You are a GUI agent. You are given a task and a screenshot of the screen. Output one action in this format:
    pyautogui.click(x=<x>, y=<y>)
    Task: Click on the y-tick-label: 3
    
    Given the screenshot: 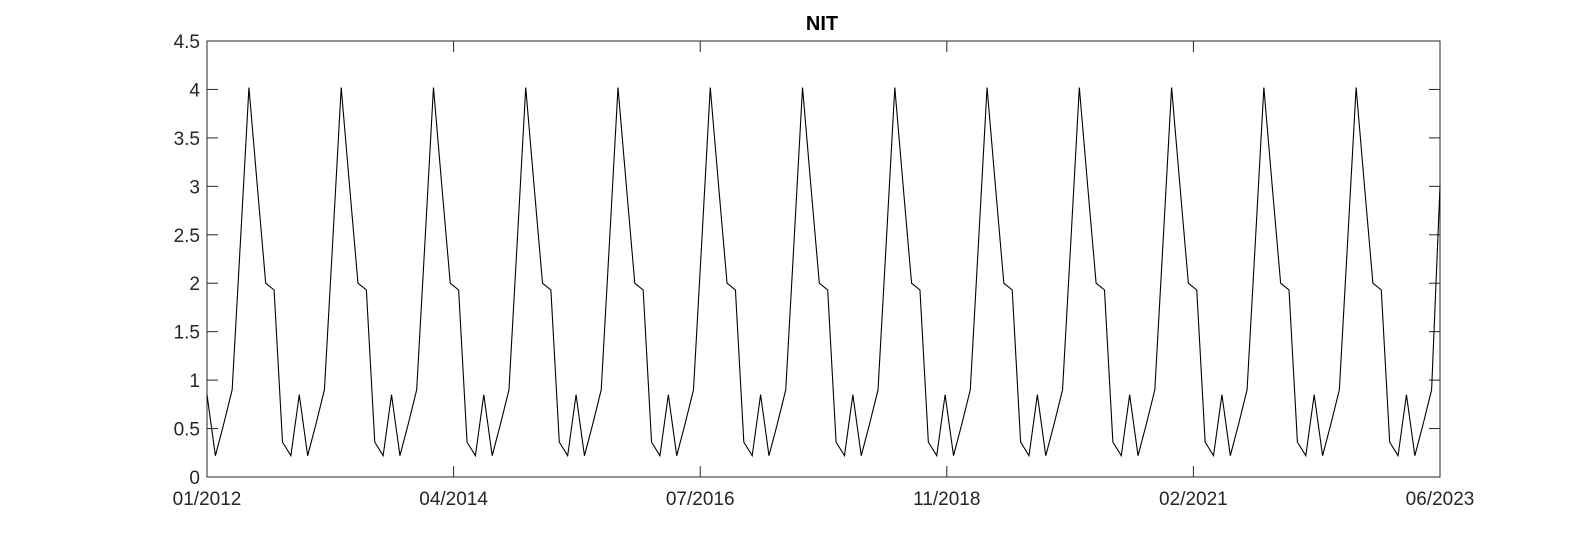 What is the action you would take?
    pyautogui.click(x=194, y=187)
    